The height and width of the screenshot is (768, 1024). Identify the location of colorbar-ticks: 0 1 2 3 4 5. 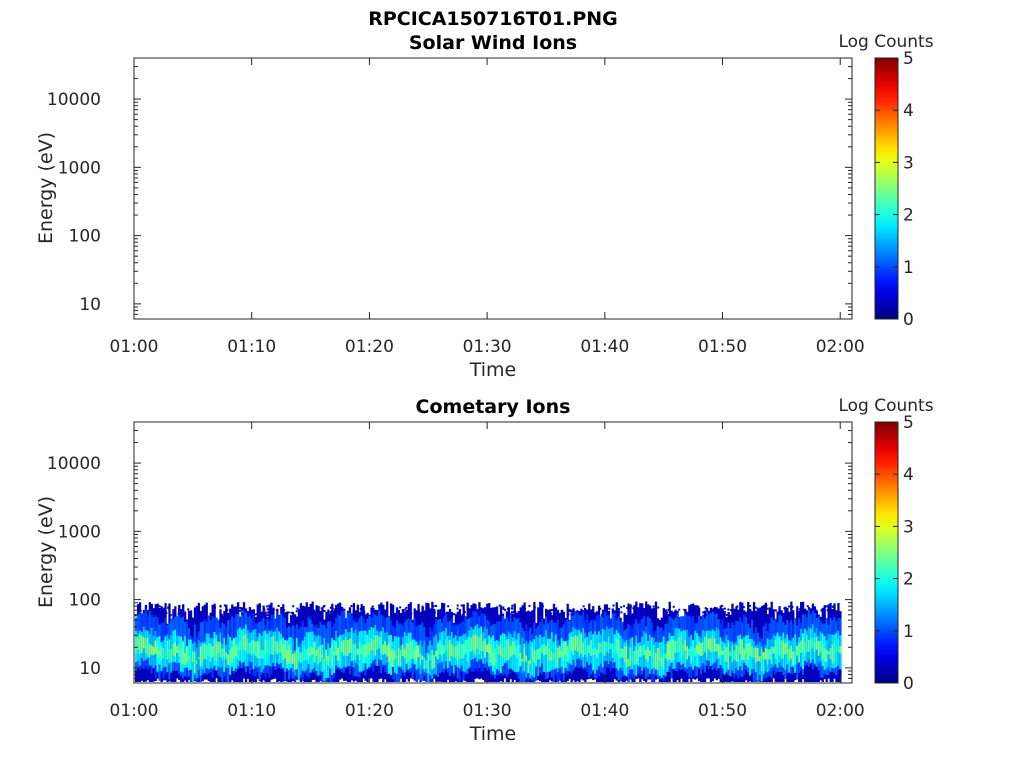
(894, 189).